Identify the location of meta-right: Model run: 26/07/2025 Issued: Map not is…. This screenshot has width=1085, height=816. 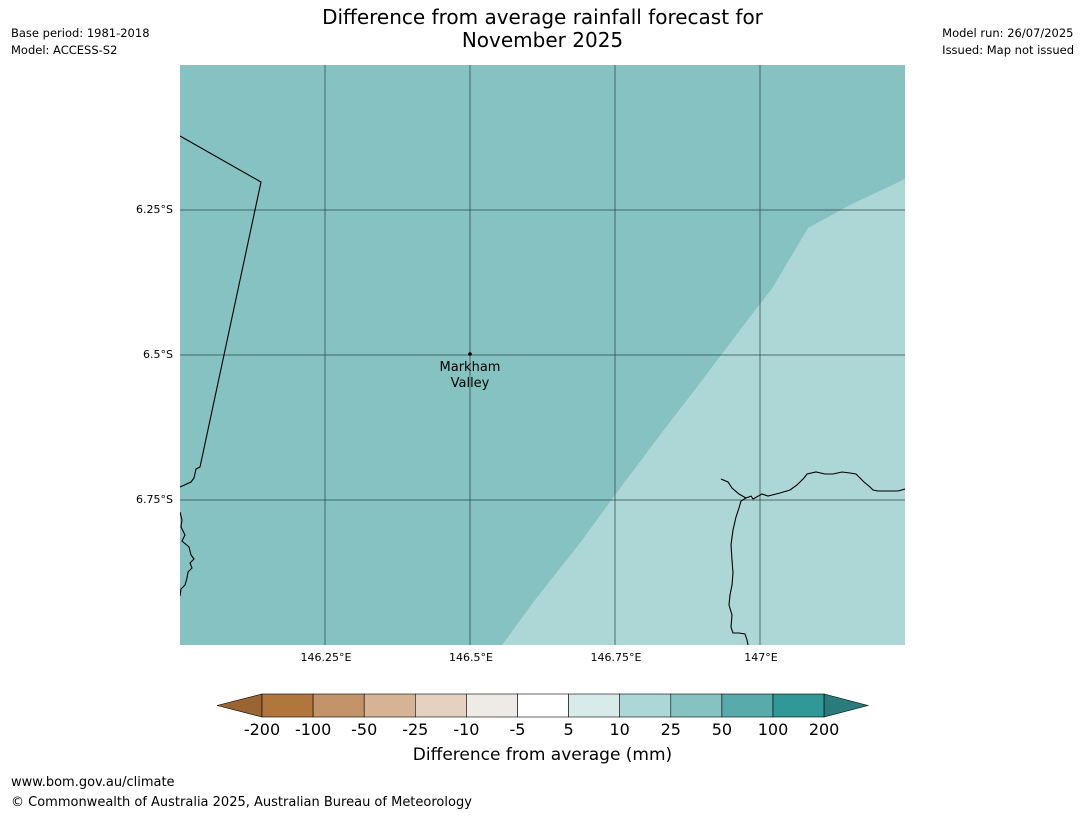
(1008, 42).